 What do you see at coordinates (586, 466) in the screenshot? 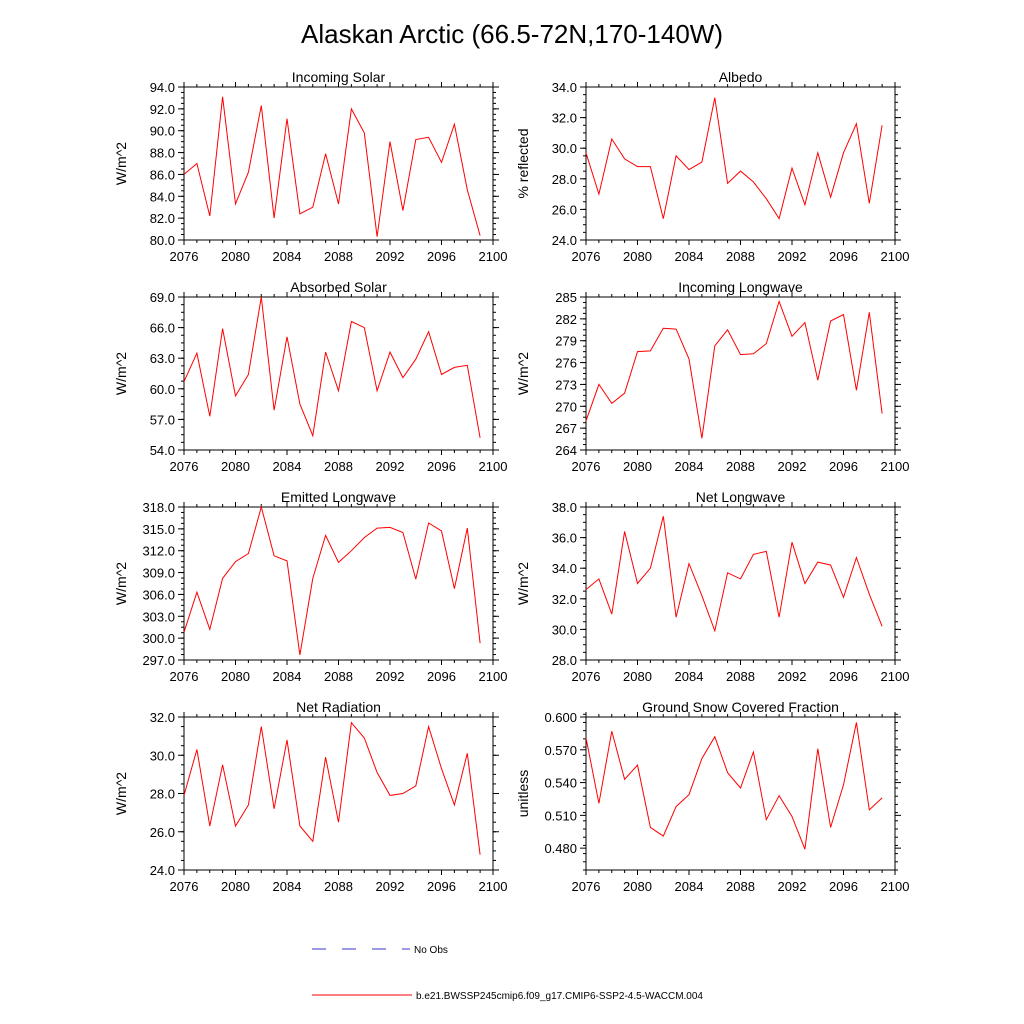
I see `incoming-longwave-xtick-label: 2076` at bounding box center [586, 466].